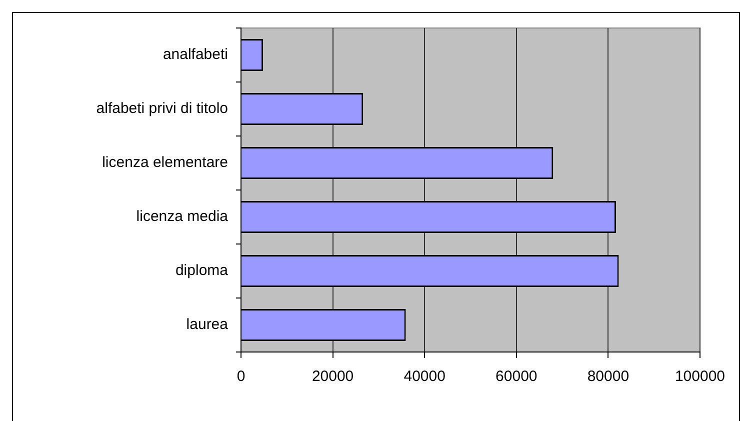  I want to click on y-tick-label: licenza elementare, so click(165, 163).